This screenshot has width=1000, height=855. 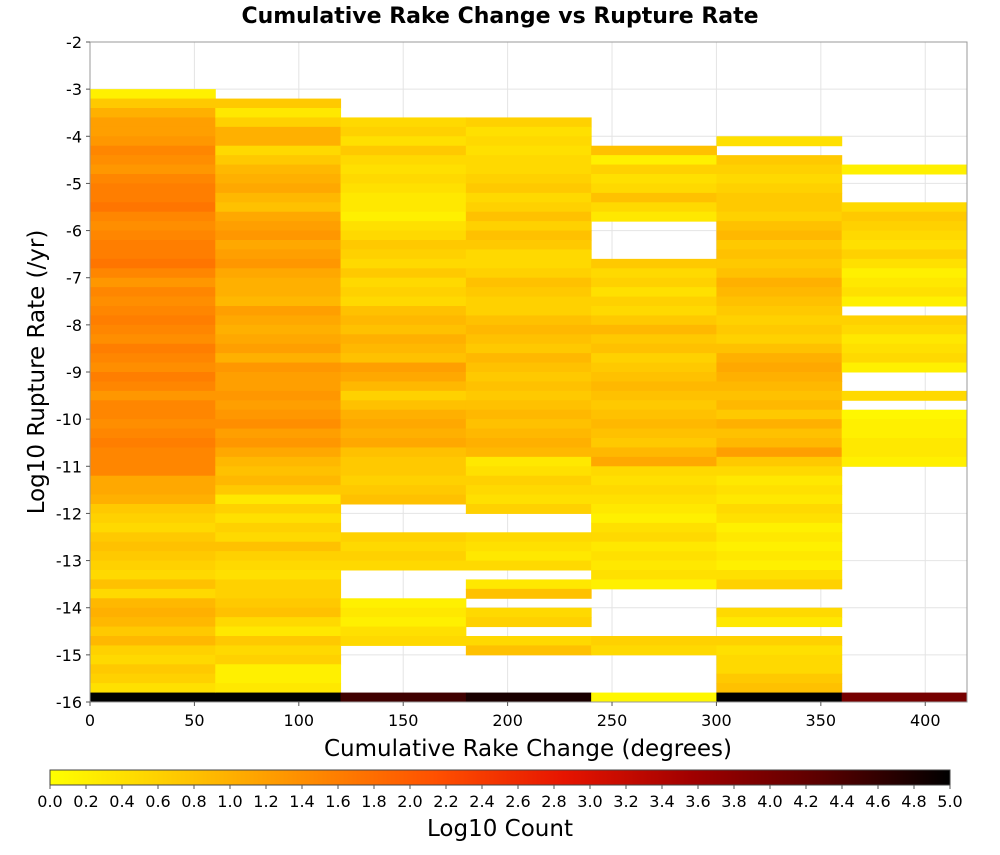 What do you see at coordinates (337, 801) in the screenshot?
I see `colorbar-tick-label: 1.6` at bounding box center [337, 801].